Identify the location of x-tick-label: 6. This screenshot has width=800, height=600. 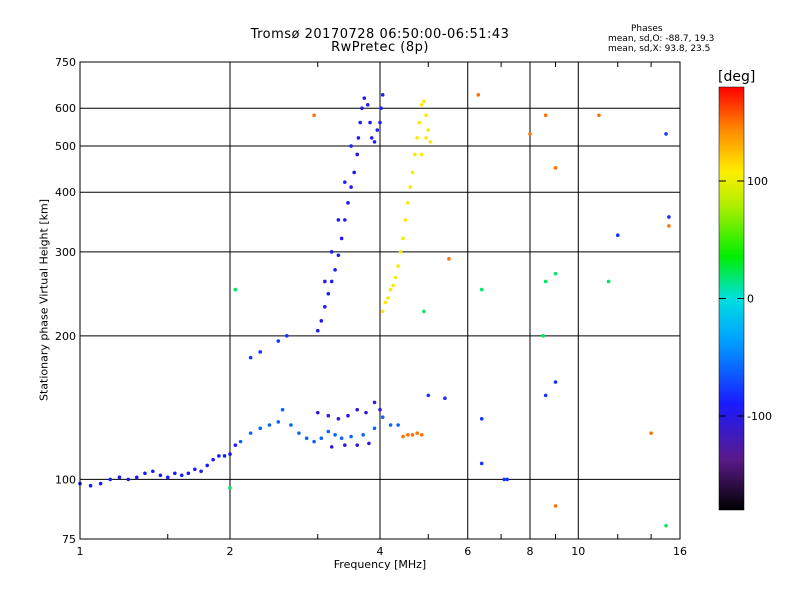
(467, 551).